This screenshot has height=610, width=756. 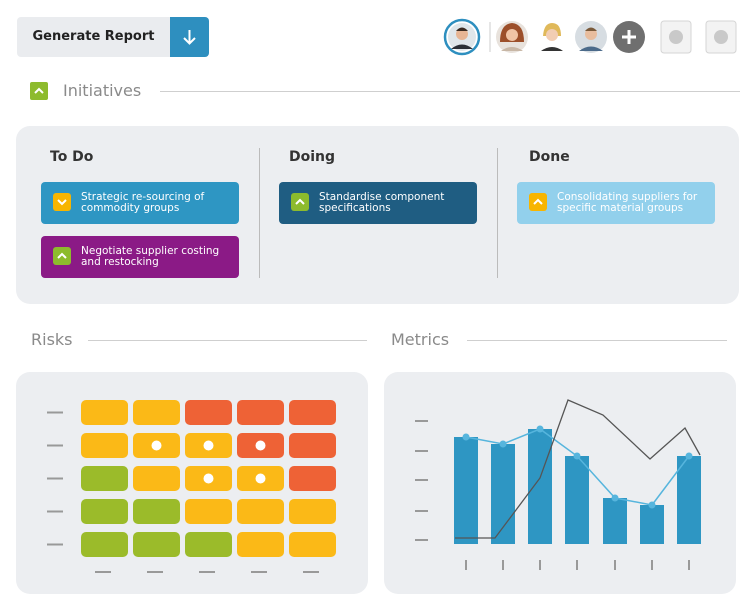 I want to click on collapse-icon, so click(x=39, y=91).